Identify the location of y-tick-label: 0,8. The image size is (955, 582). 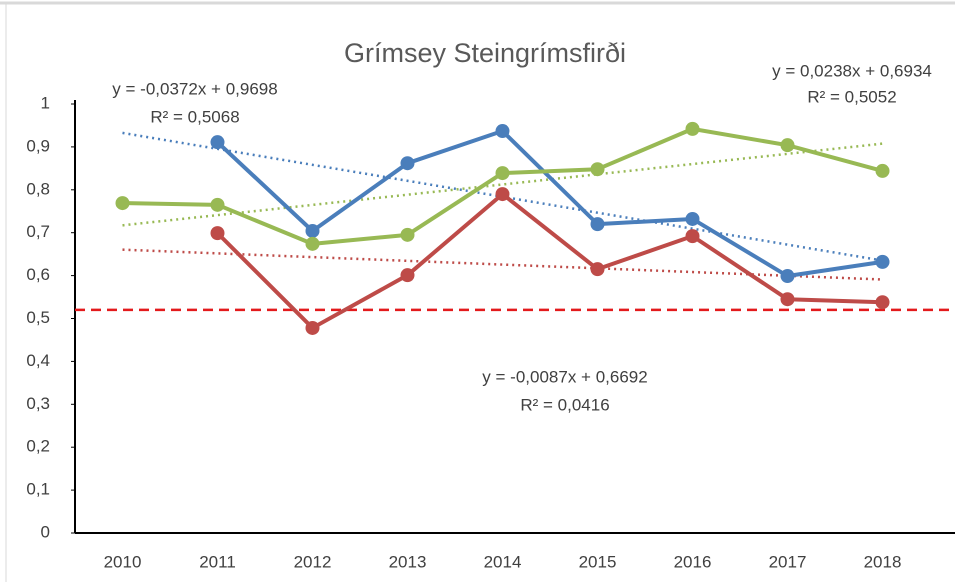
(38, 188).